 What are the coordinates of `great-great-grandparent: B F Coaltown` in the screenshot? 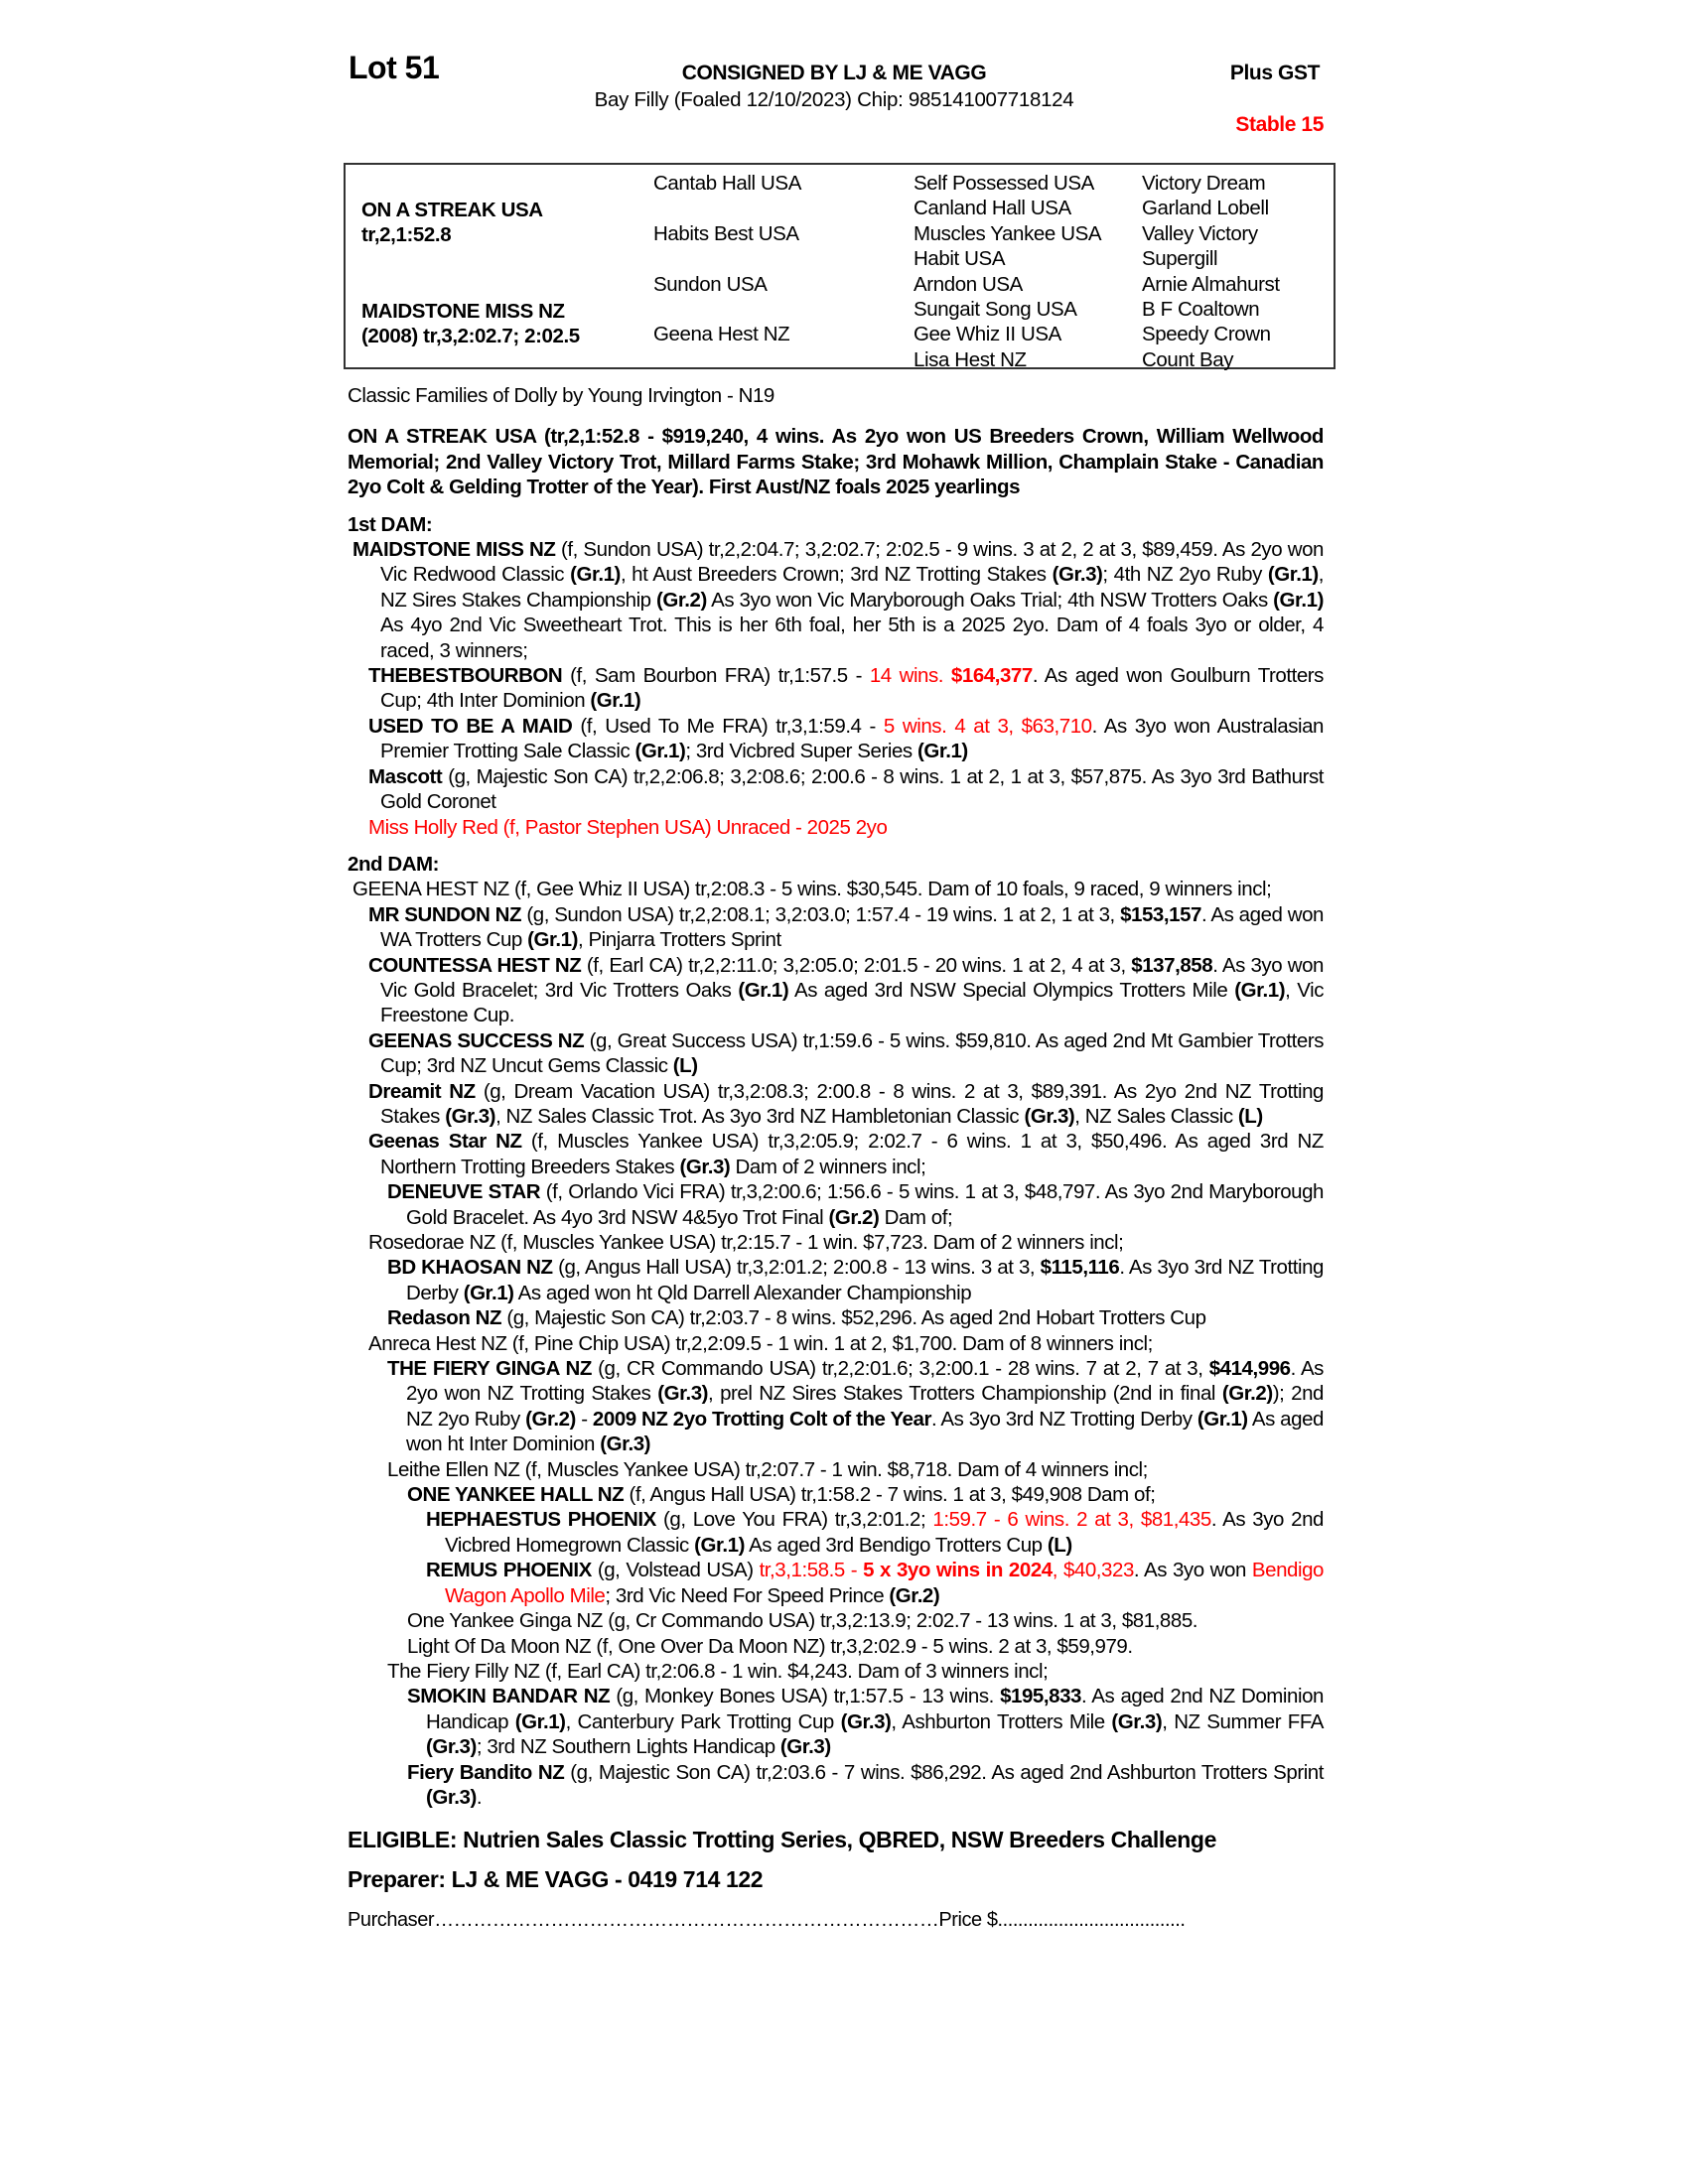 It's located at (1201, 309).